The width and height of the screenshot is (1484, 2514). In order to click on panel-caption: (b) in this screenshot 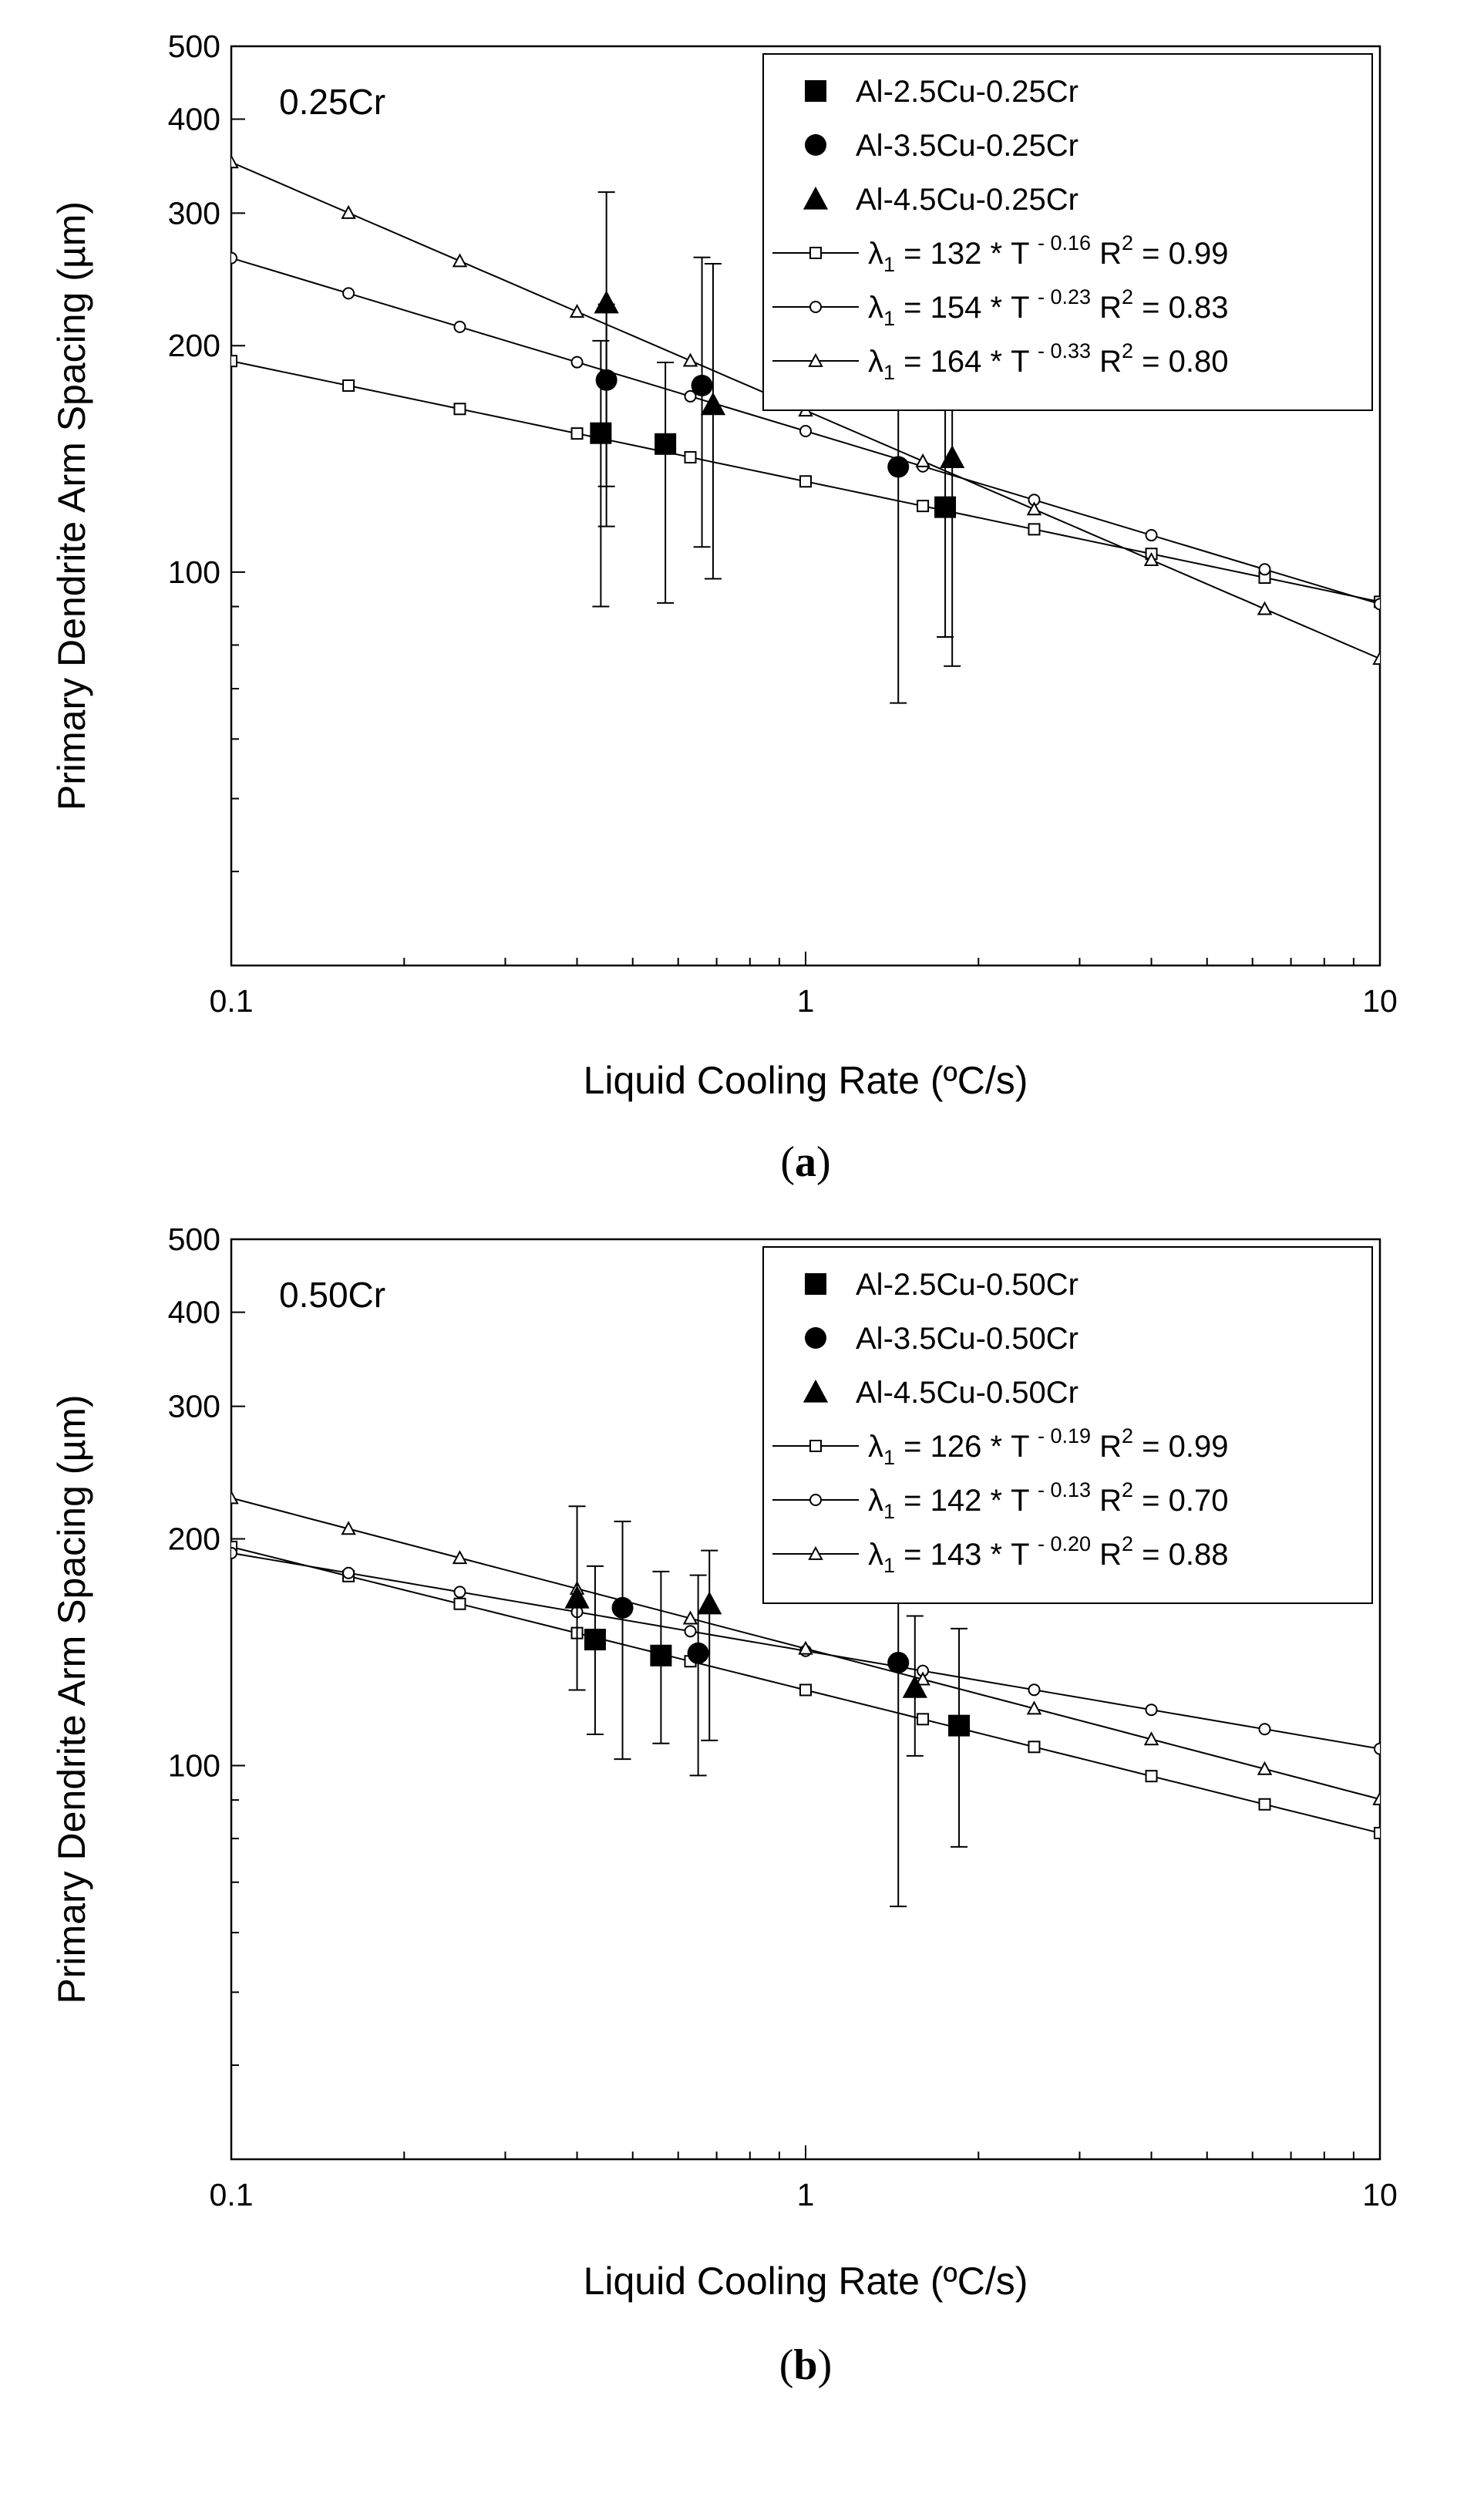, I will do `click(805, 2365)`.